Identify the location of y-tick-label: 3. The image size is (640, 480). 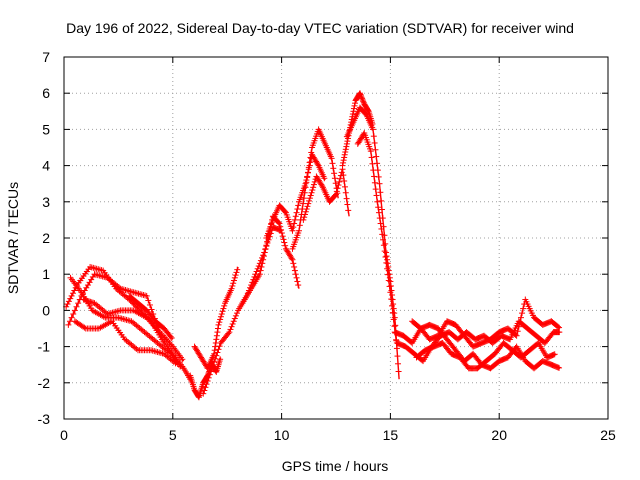
(46, 202).